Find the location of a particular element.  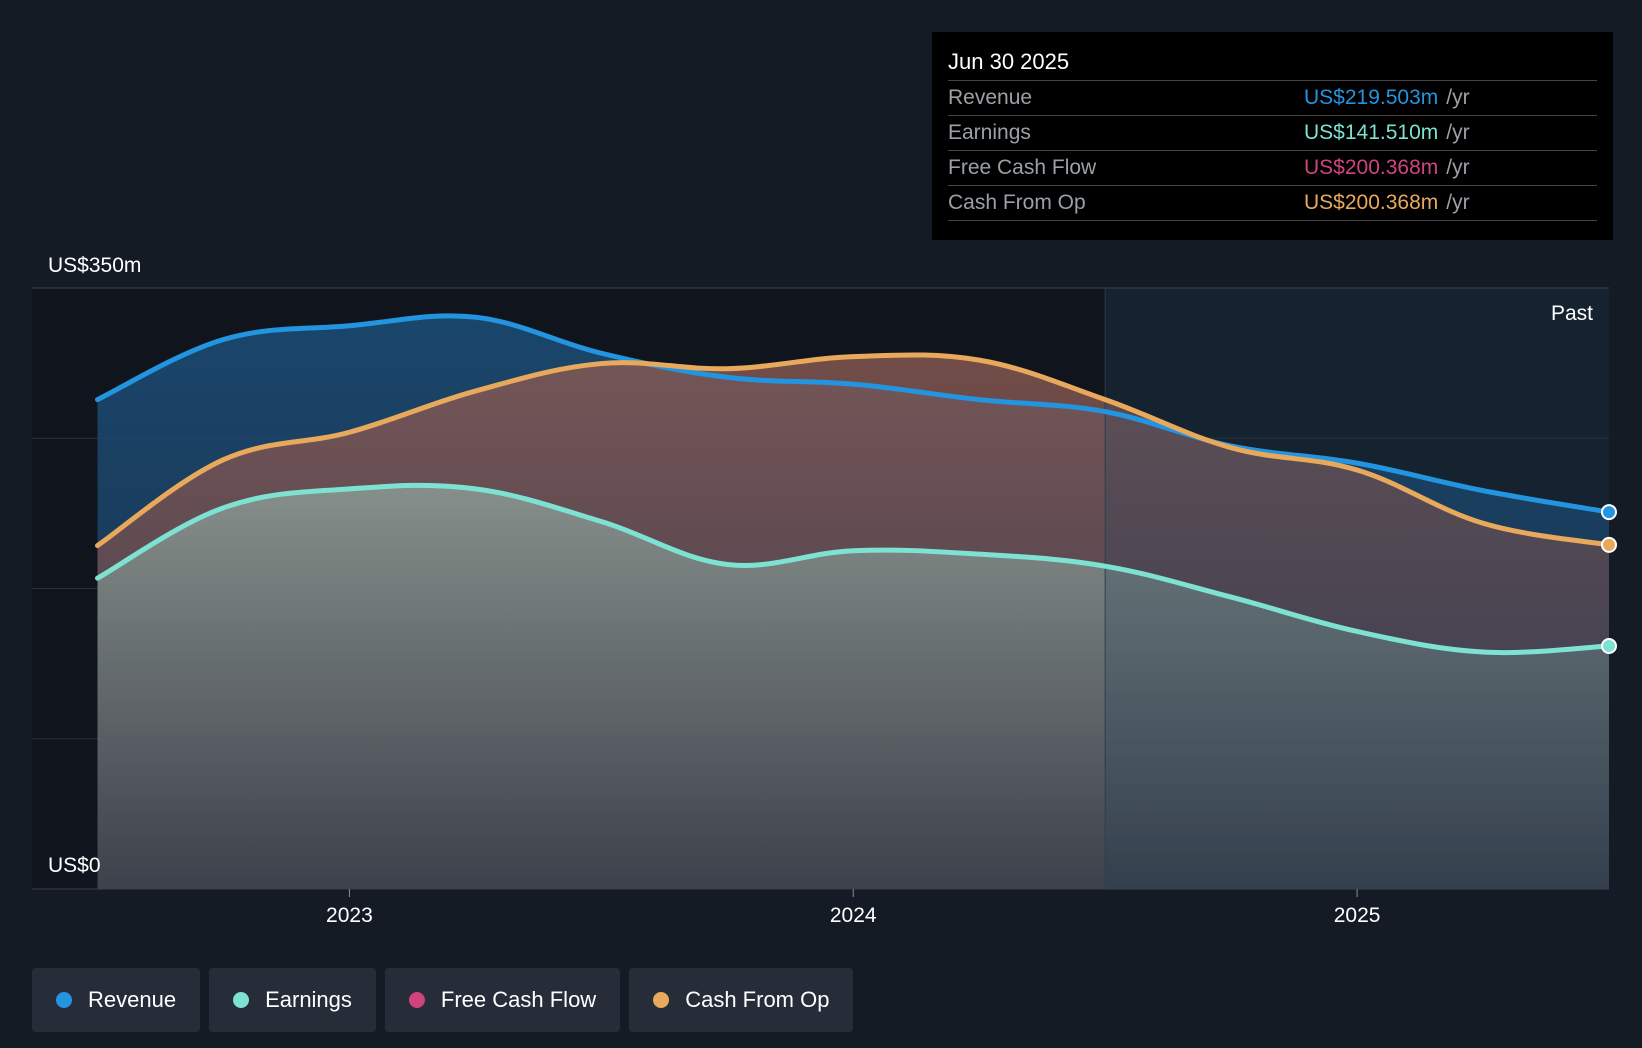

legend-label: Earnings is located at coordinates (308, 999).